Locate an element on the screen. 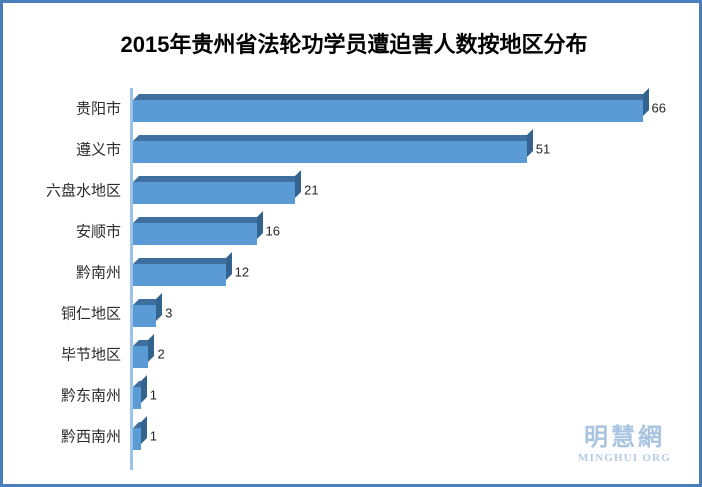 The width and height of the screenshot is (702, 487). category-label: 黔南州 is located at coordinates (98, 273).